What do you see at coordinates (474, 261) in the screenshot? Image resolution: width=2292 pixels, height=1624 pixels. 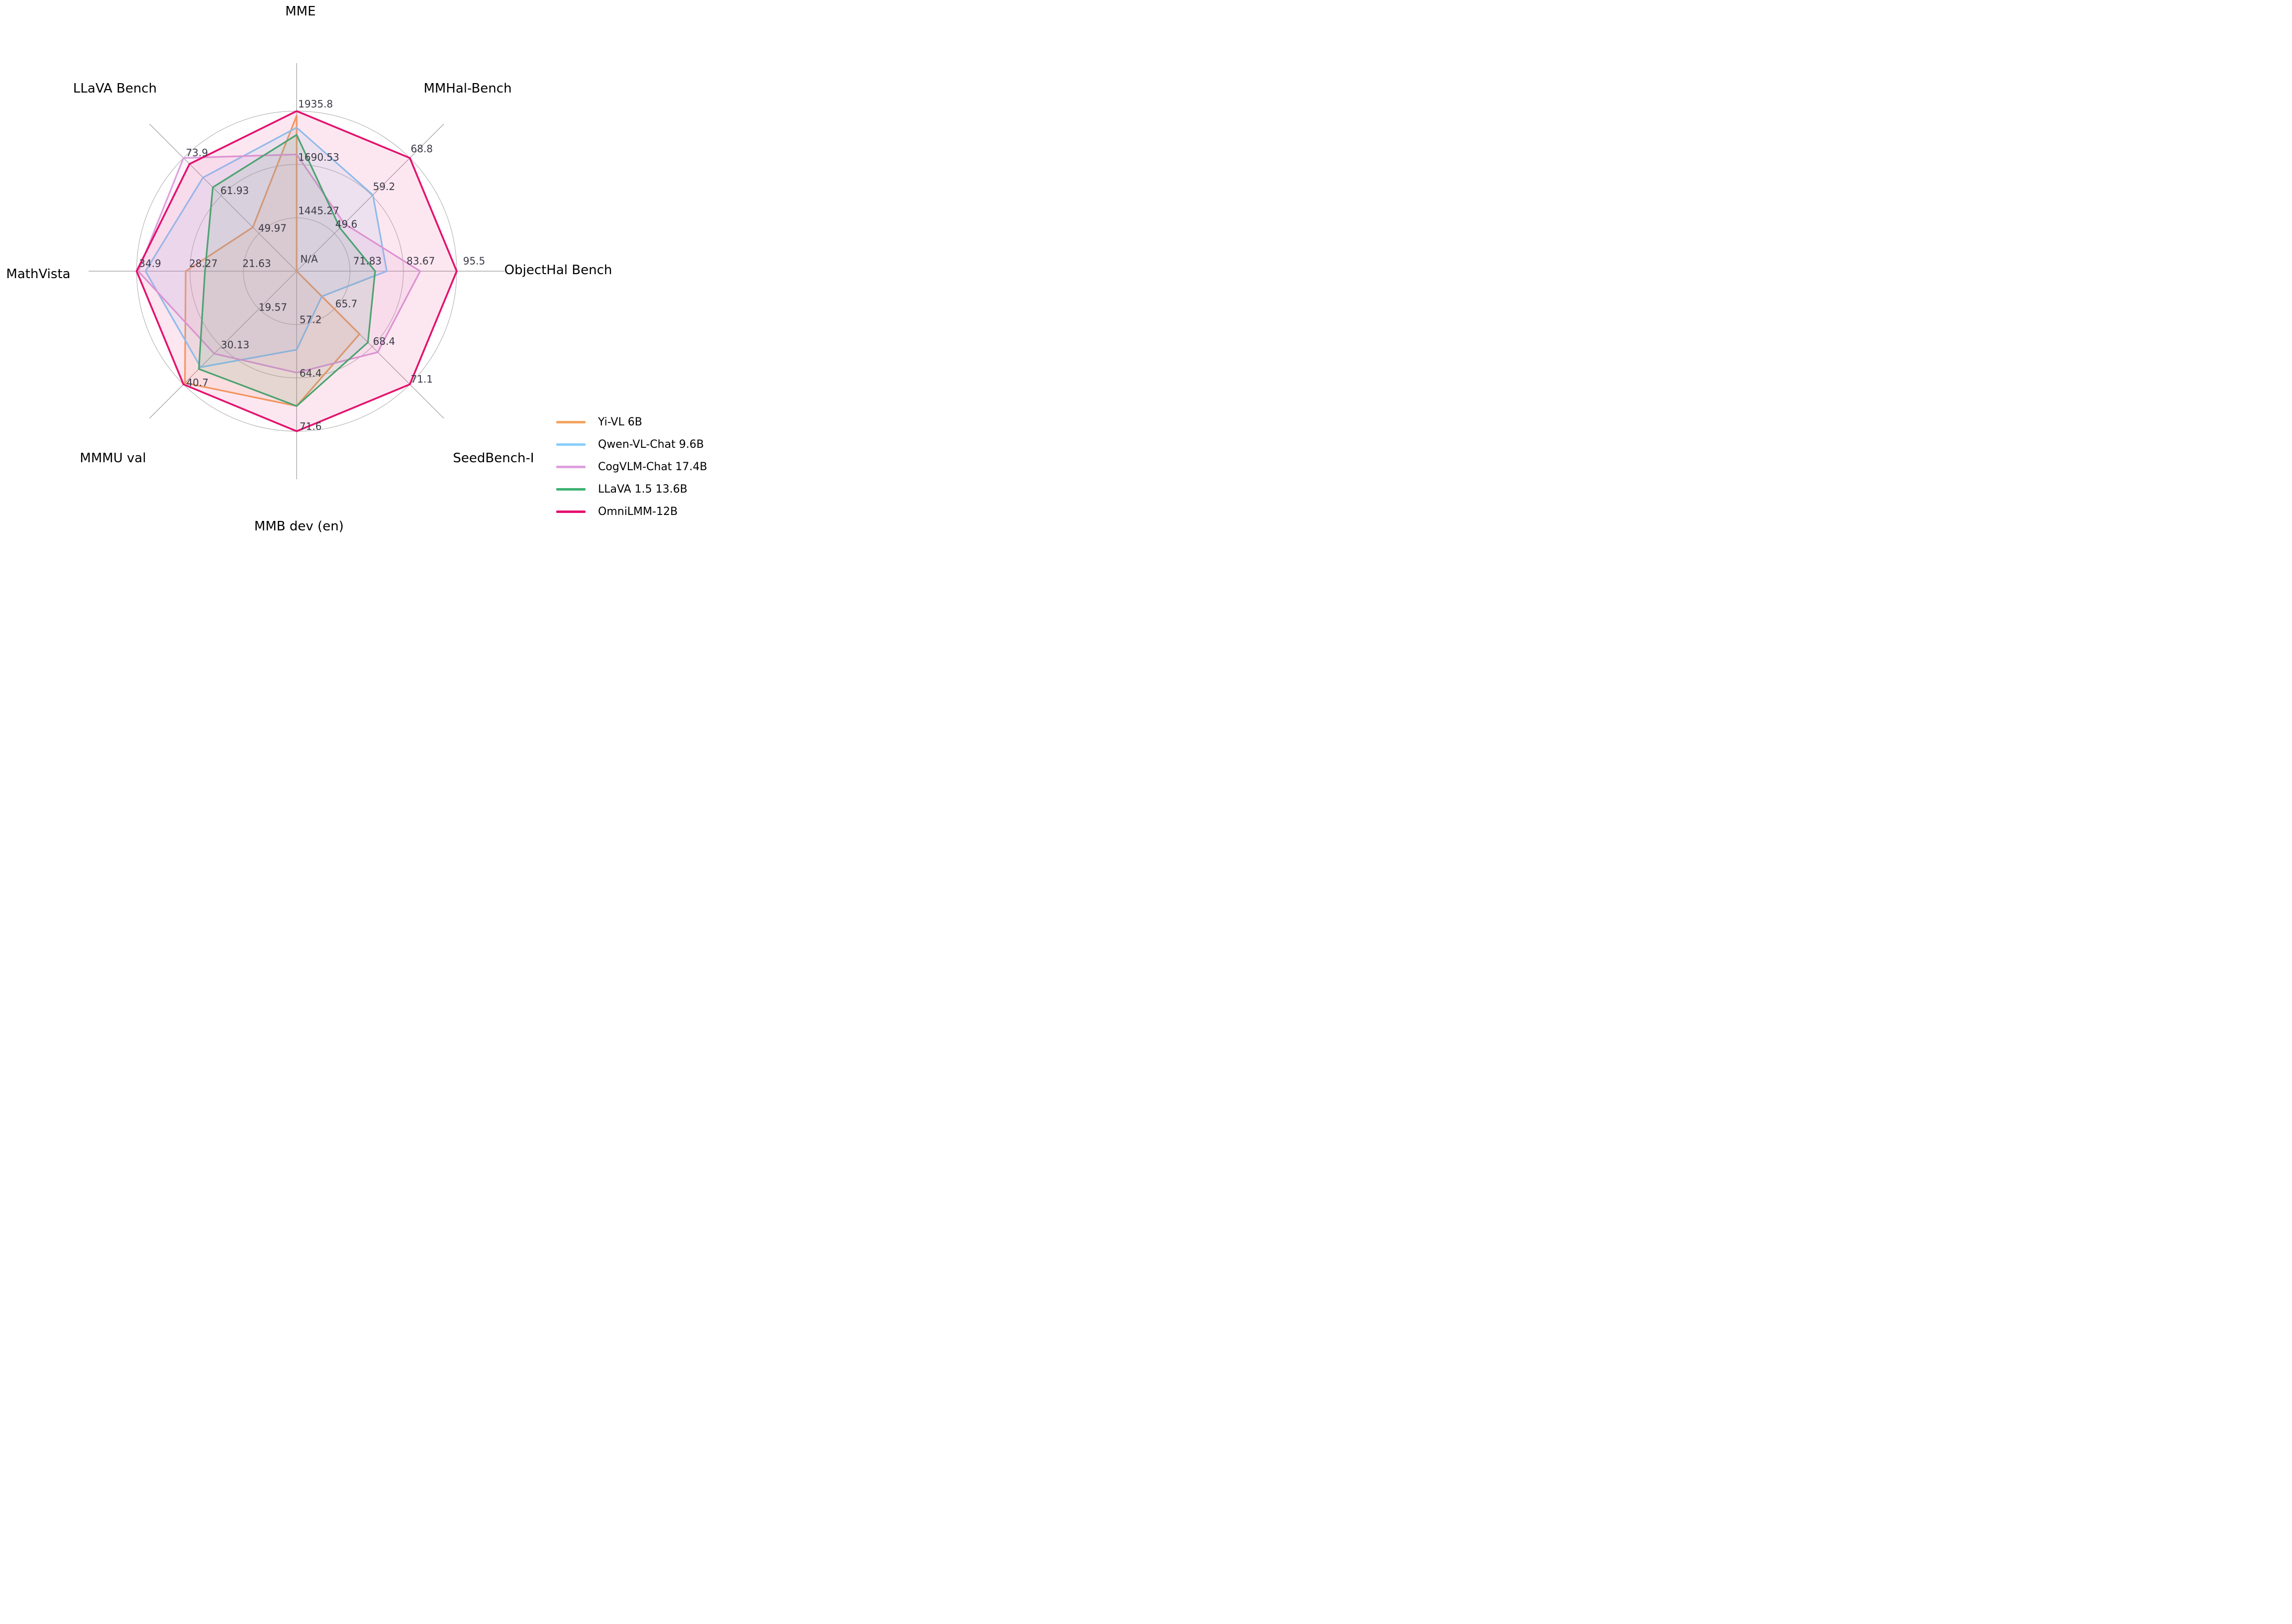 I see `tick-label-objecthal-bench-95.5: 95.5` at bounding box center [474, 261].